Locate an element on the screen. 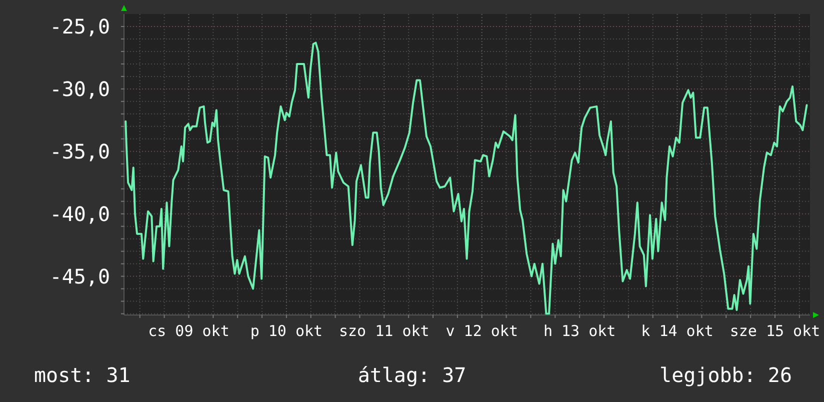 The image size is (824, 402). text: legjobb: 26 is located at coordinates (726, 375).